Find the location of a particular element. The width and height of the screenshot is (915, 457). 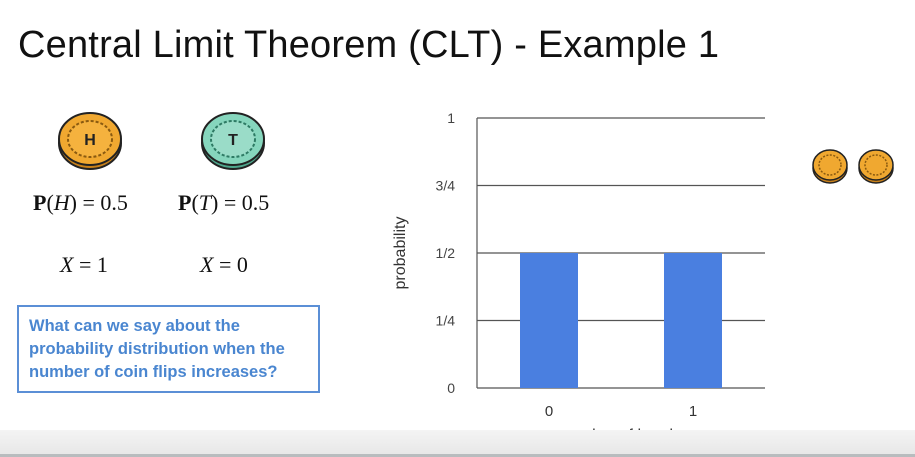

y-axis-label: probability is located at coordinates (400, 253).